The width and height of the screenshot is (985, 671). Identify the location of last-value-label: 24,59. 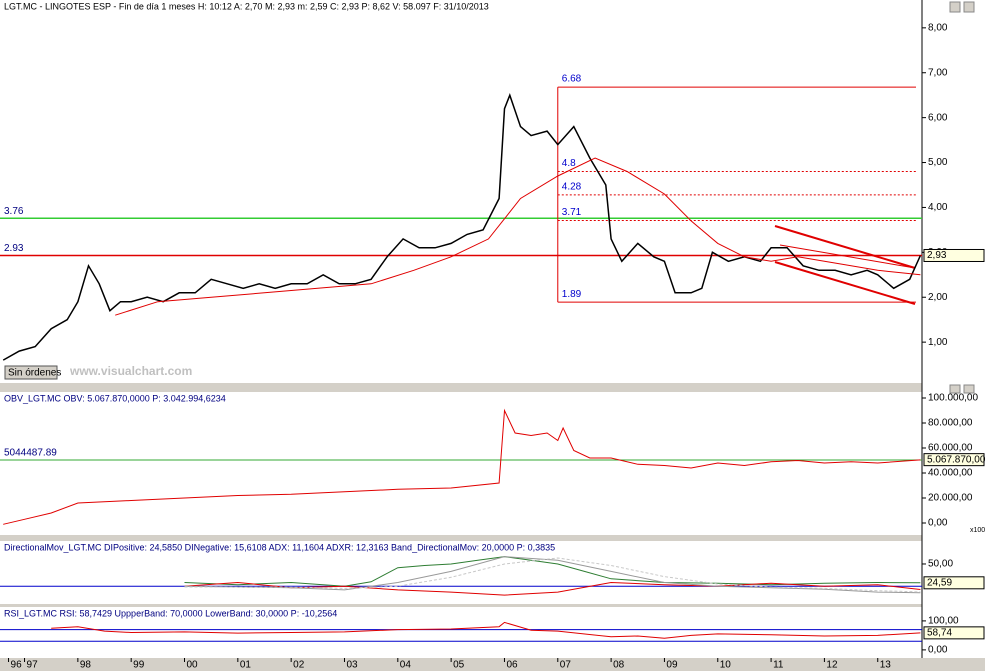
(939, 582).